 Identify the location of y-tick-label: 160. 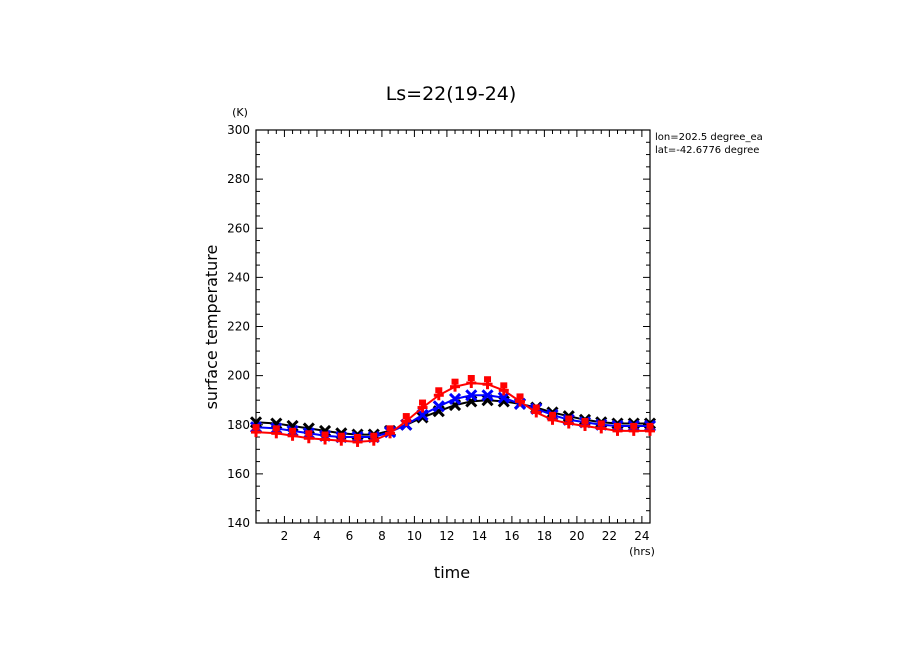
(238, 474).